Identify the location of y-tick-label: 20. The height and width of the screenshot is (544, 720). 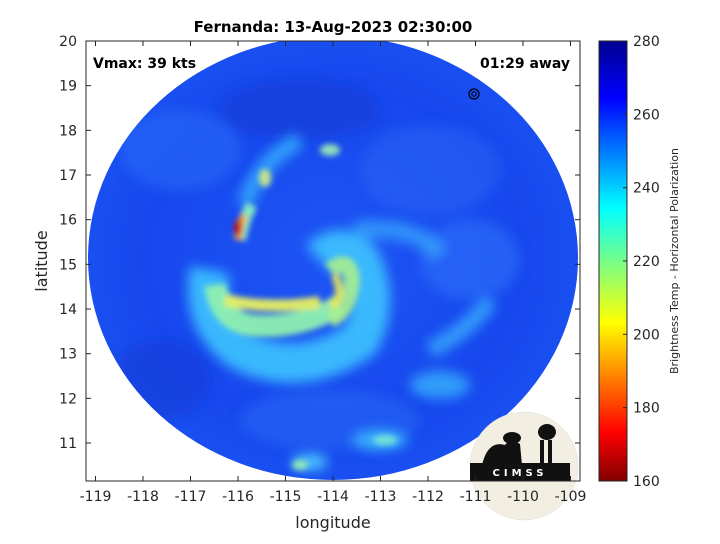
(68, 42).